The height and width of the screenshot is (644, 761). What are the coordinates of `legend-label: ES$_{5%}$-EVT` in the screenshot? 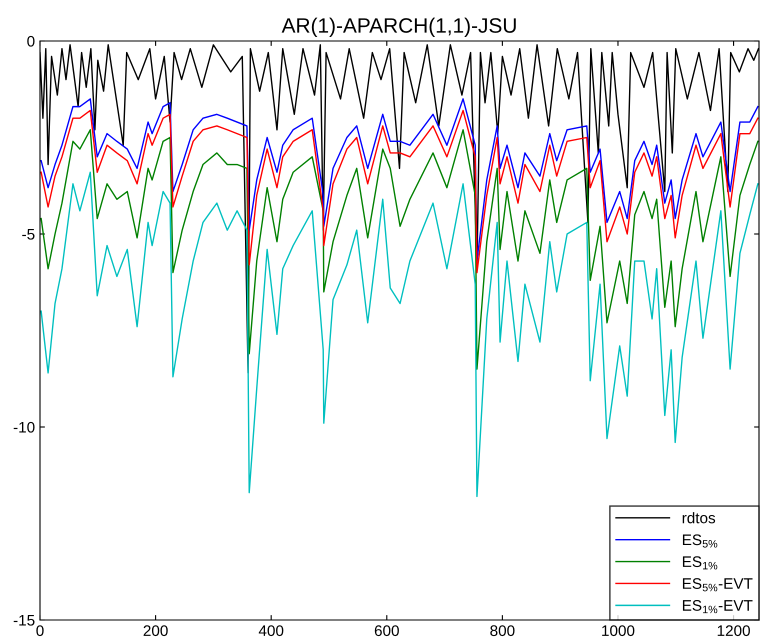 It's located at (717, 585).